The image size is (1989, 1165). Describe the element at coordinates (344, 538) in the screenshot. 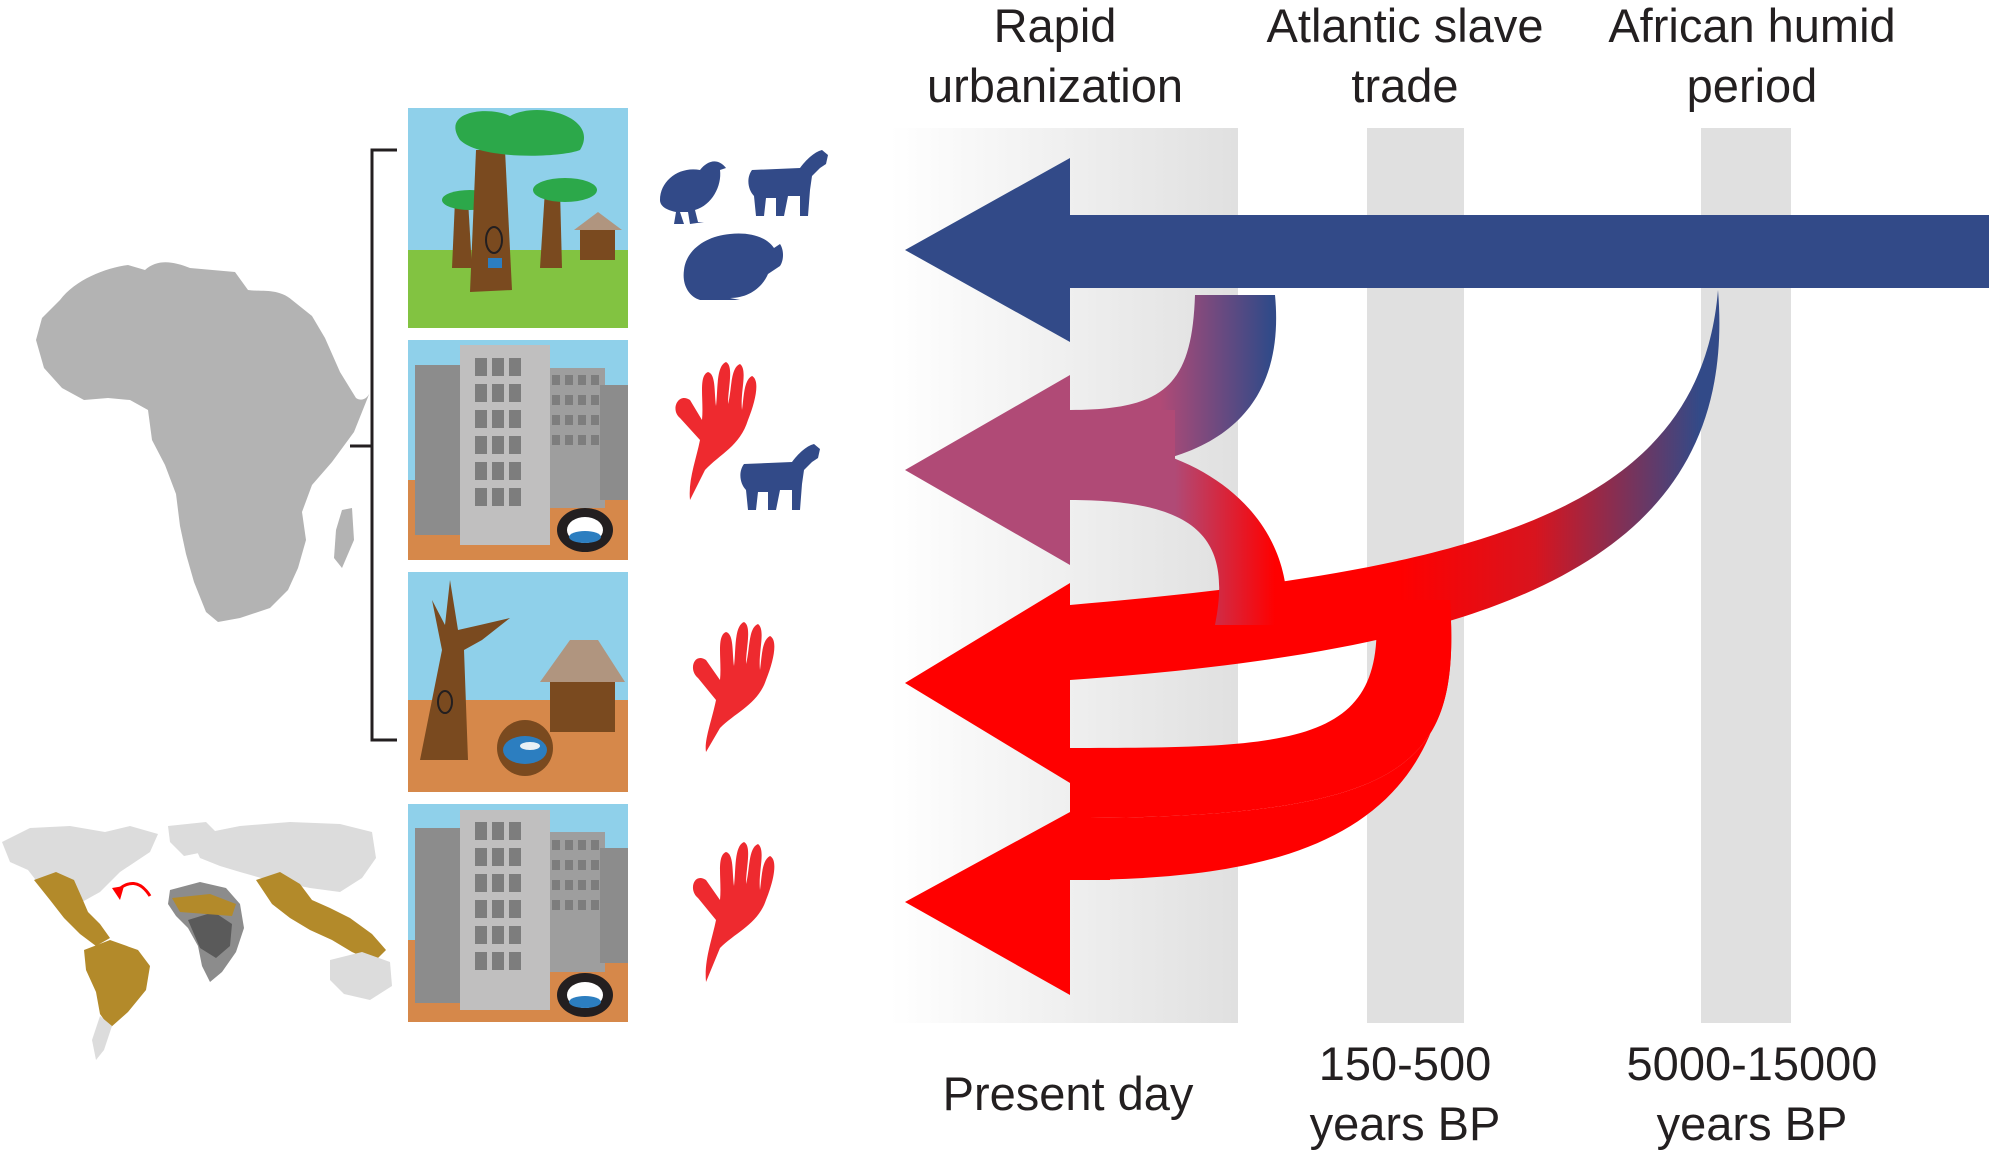

I see `madagascar-icon` at that location.